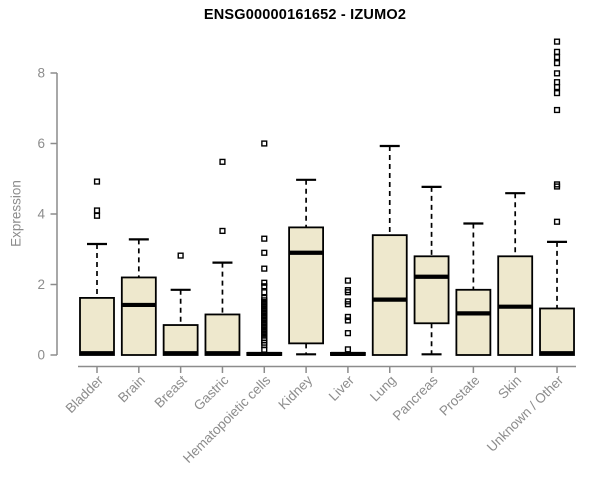  I want to click on x-tick-label: Pancreas, so click(415, 397).